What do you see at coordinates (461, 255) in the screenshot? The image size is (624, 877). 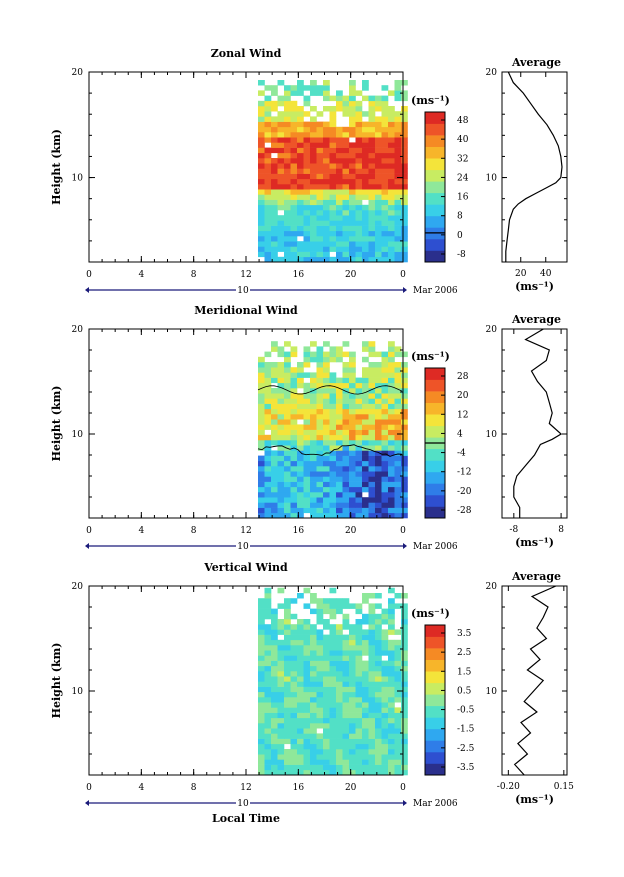 I see `colorbar-tick-label: -8` at bounding box center [461, 255].